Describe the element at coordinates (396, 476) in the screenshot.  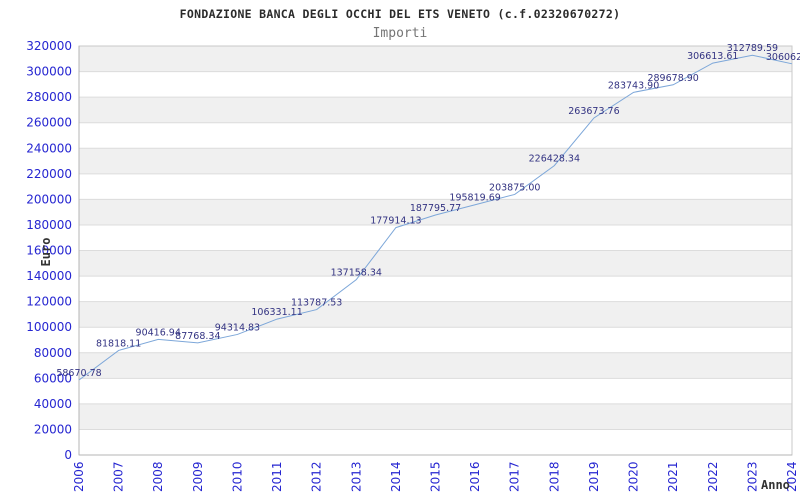
I see `x-tick-label: 2014` at that location.